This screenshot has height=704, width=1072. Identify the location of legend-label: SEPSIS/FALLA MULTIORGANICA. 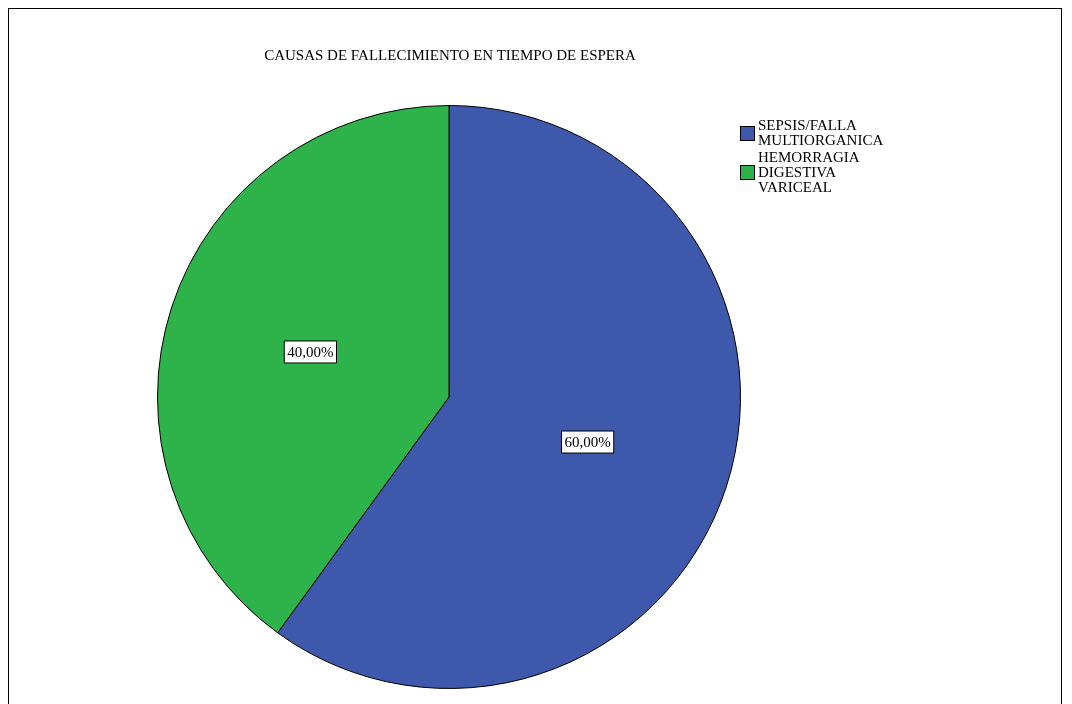
(821, 132).